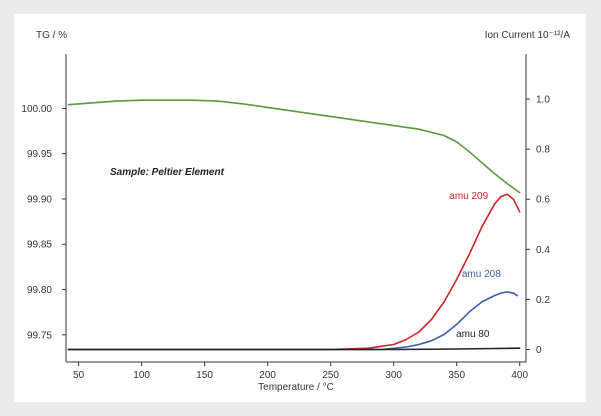  I want to click on x-tick-label: 400, so click(519, 375).